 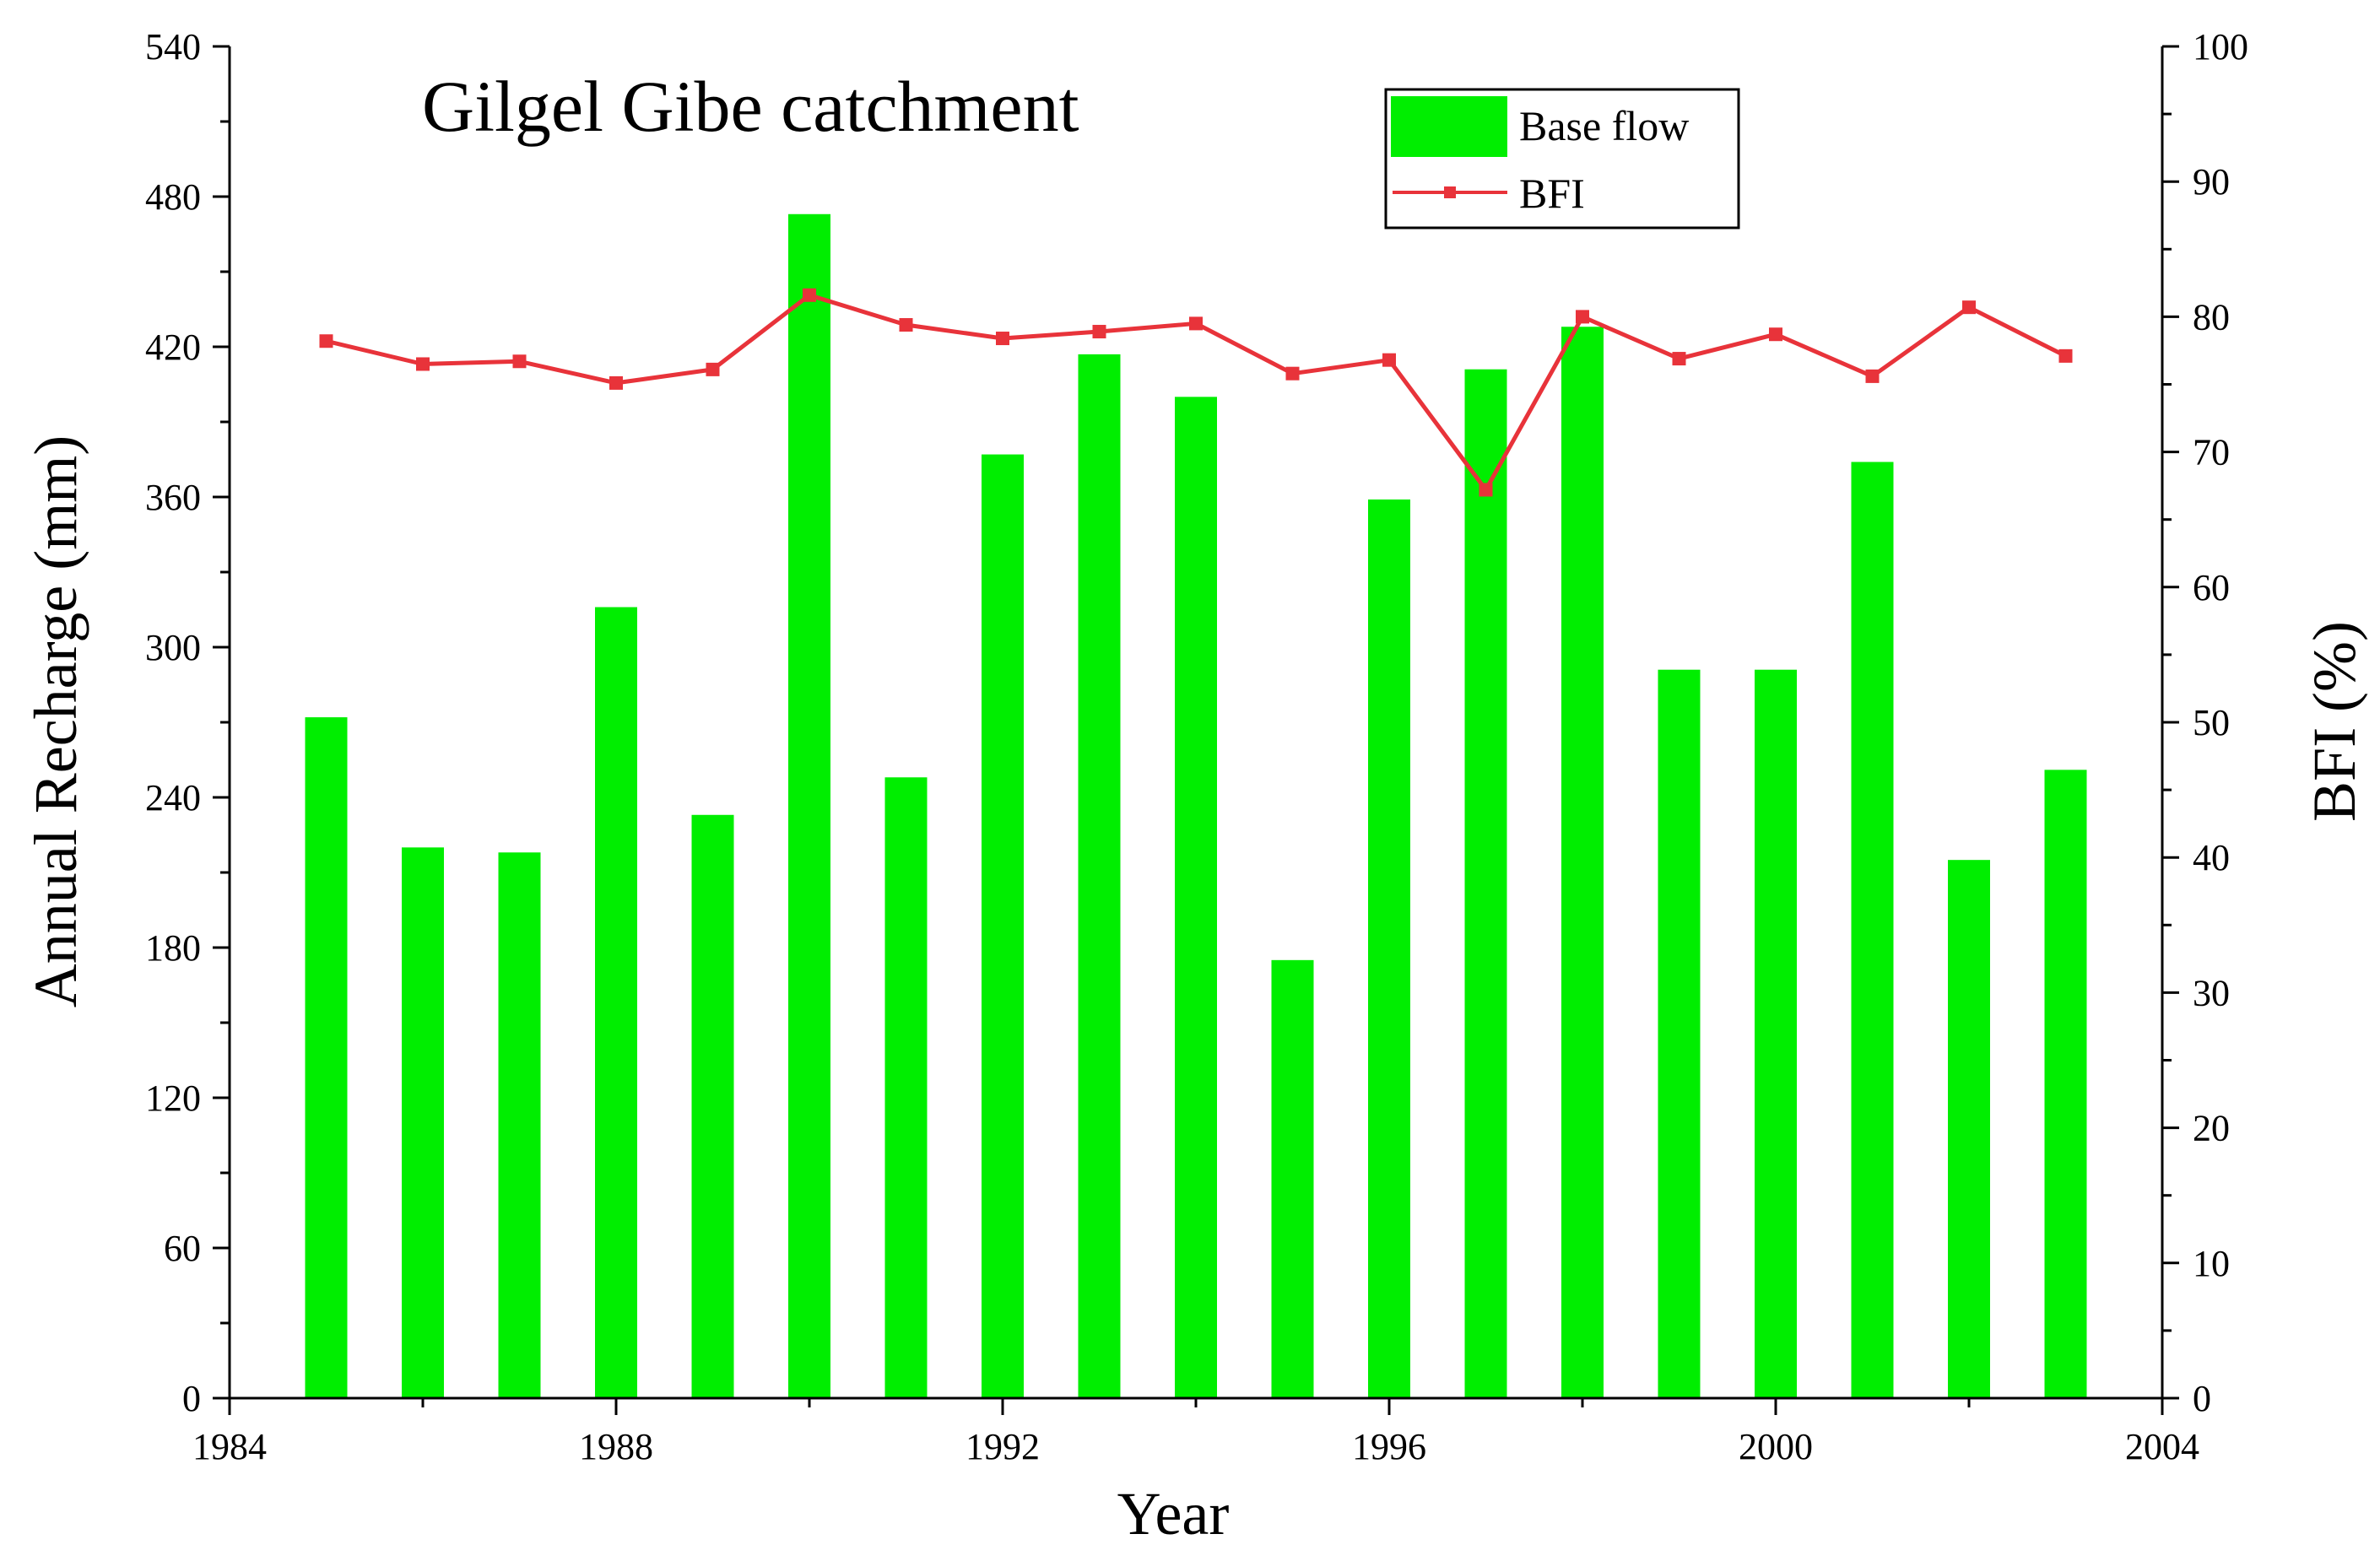 What do you see at coordinates (2211, 1128) in the screenshot?
I see `y2-tick-label-20: 20` at bounding box center [2211, 1128].